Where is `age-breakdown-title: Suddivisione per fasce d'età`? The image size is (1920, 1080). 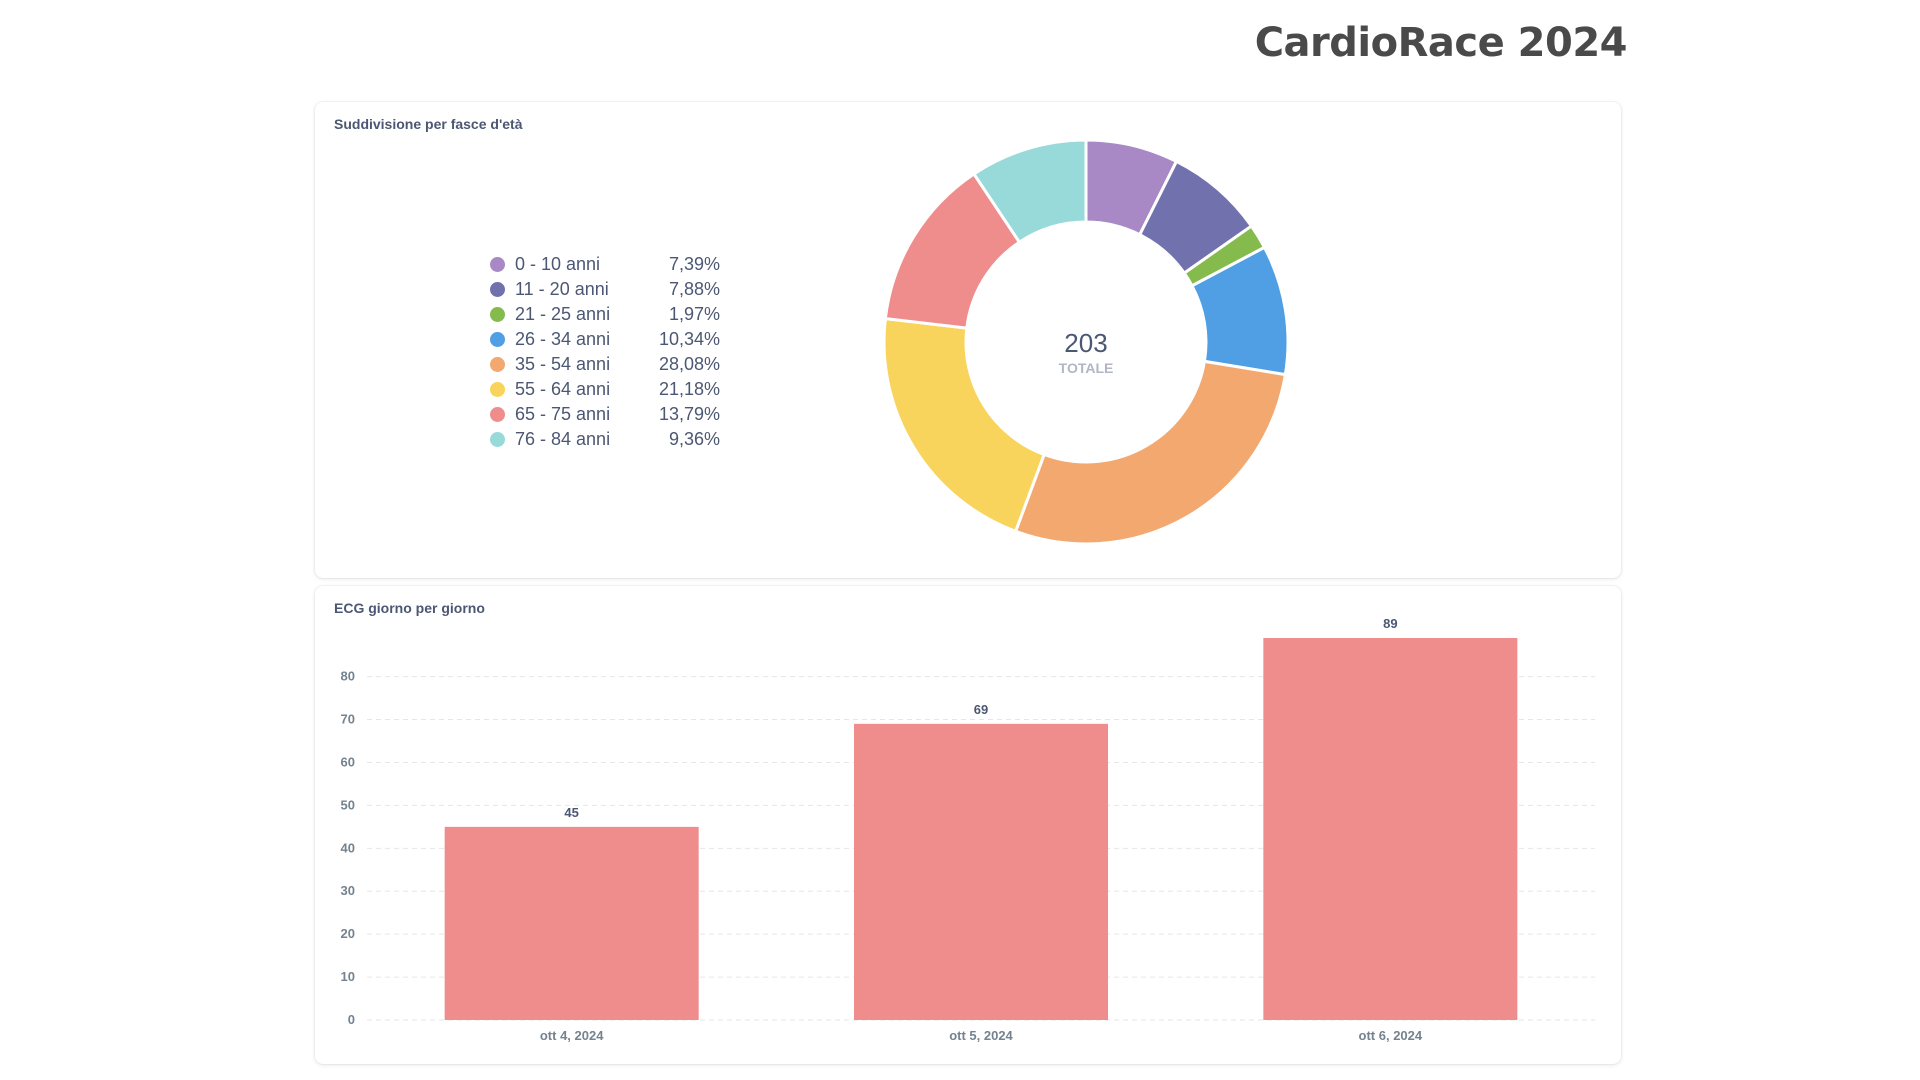
age-breakdown-title: Suddivisione per fasce d'età is located at coordinates (428, 124).